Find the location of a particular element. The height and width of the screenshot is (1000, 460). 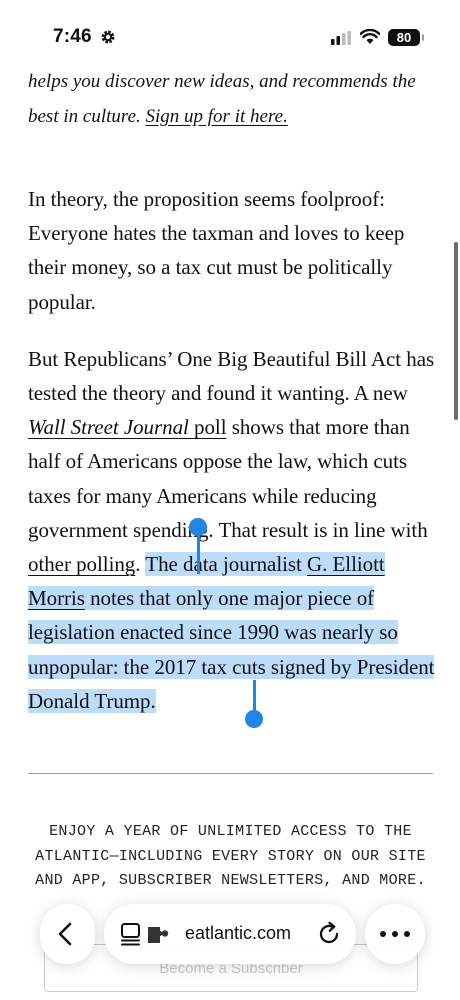

reload-icon is located at coordinates (330, 934).